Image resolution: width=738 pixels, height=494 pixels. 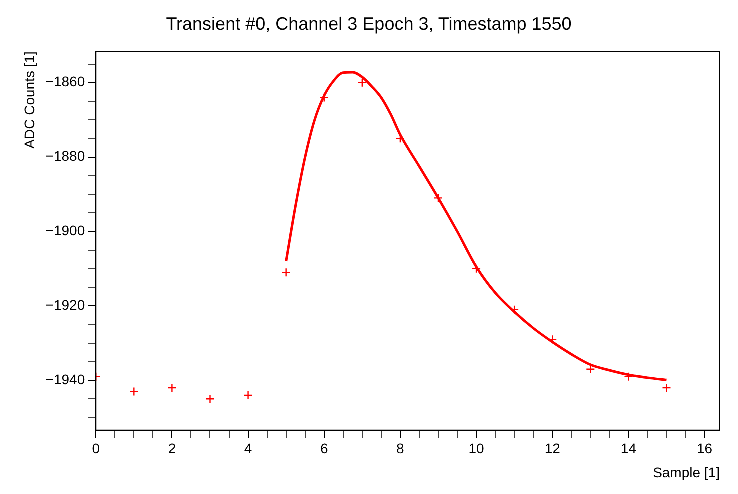 I want to click on x-tick-label: 0, so click(x=96, y=448).